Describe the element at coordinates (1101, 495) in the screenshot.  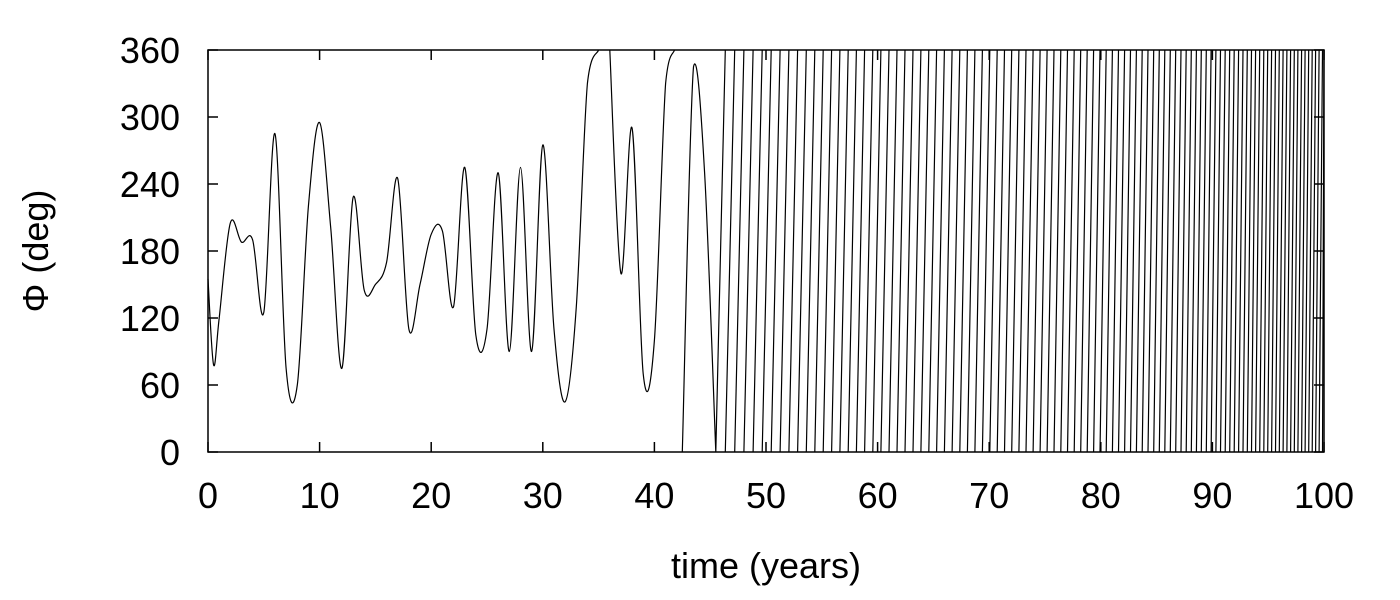
I see `x-tick-label: 80` at that location.